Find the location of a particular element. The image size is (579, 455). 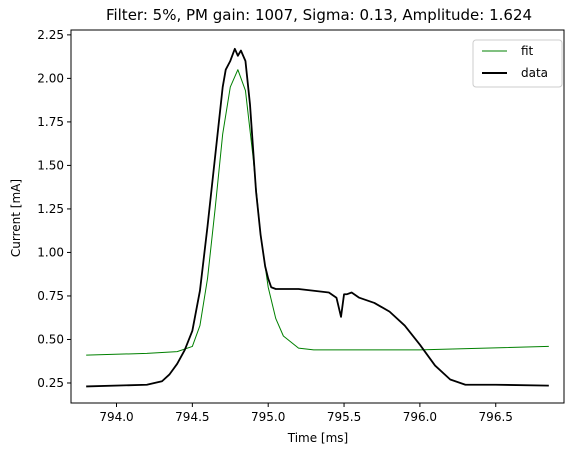

y-tick-label: 0.50 is located at coordinates (50, 339).